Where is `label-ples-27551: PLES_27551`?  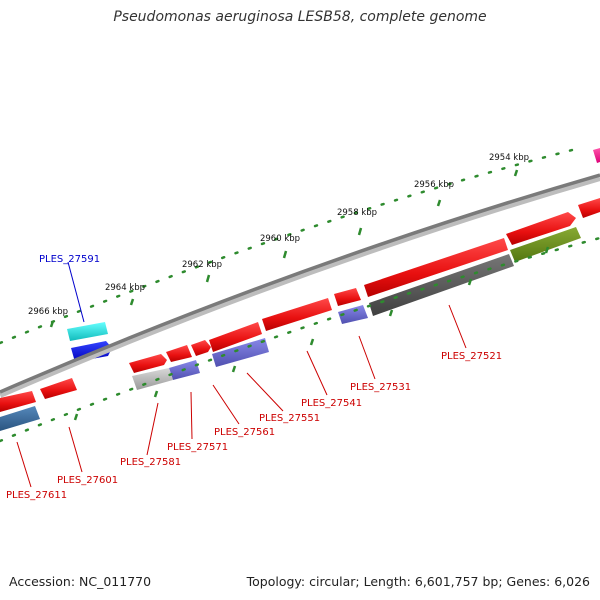 label-ples-27551: PLES_27551 is located at coordinates (289, 418).